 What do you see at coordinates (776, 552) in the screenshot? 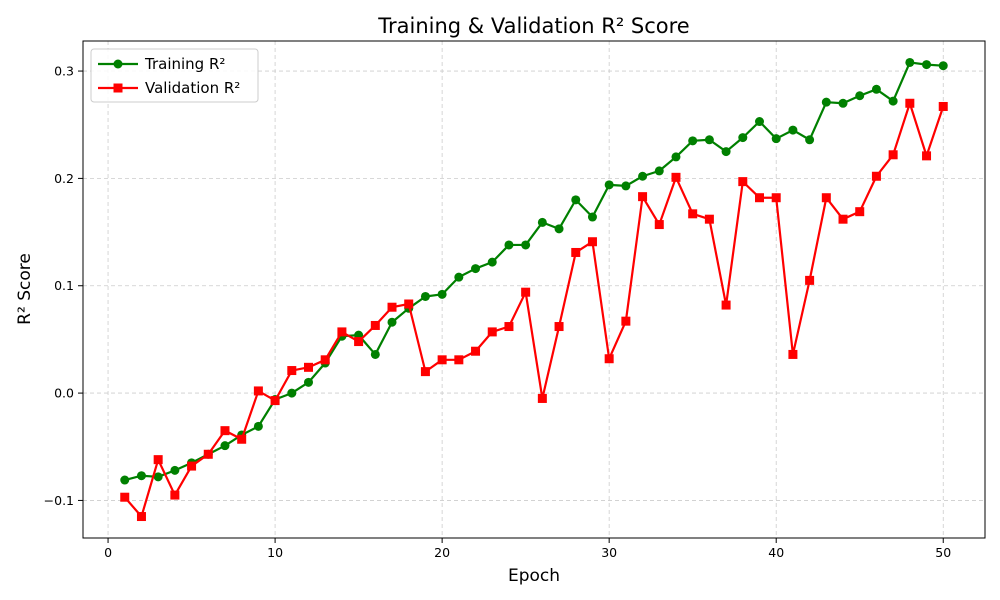
I see `x-tick-label: 40` at bounding box center [776, 552].